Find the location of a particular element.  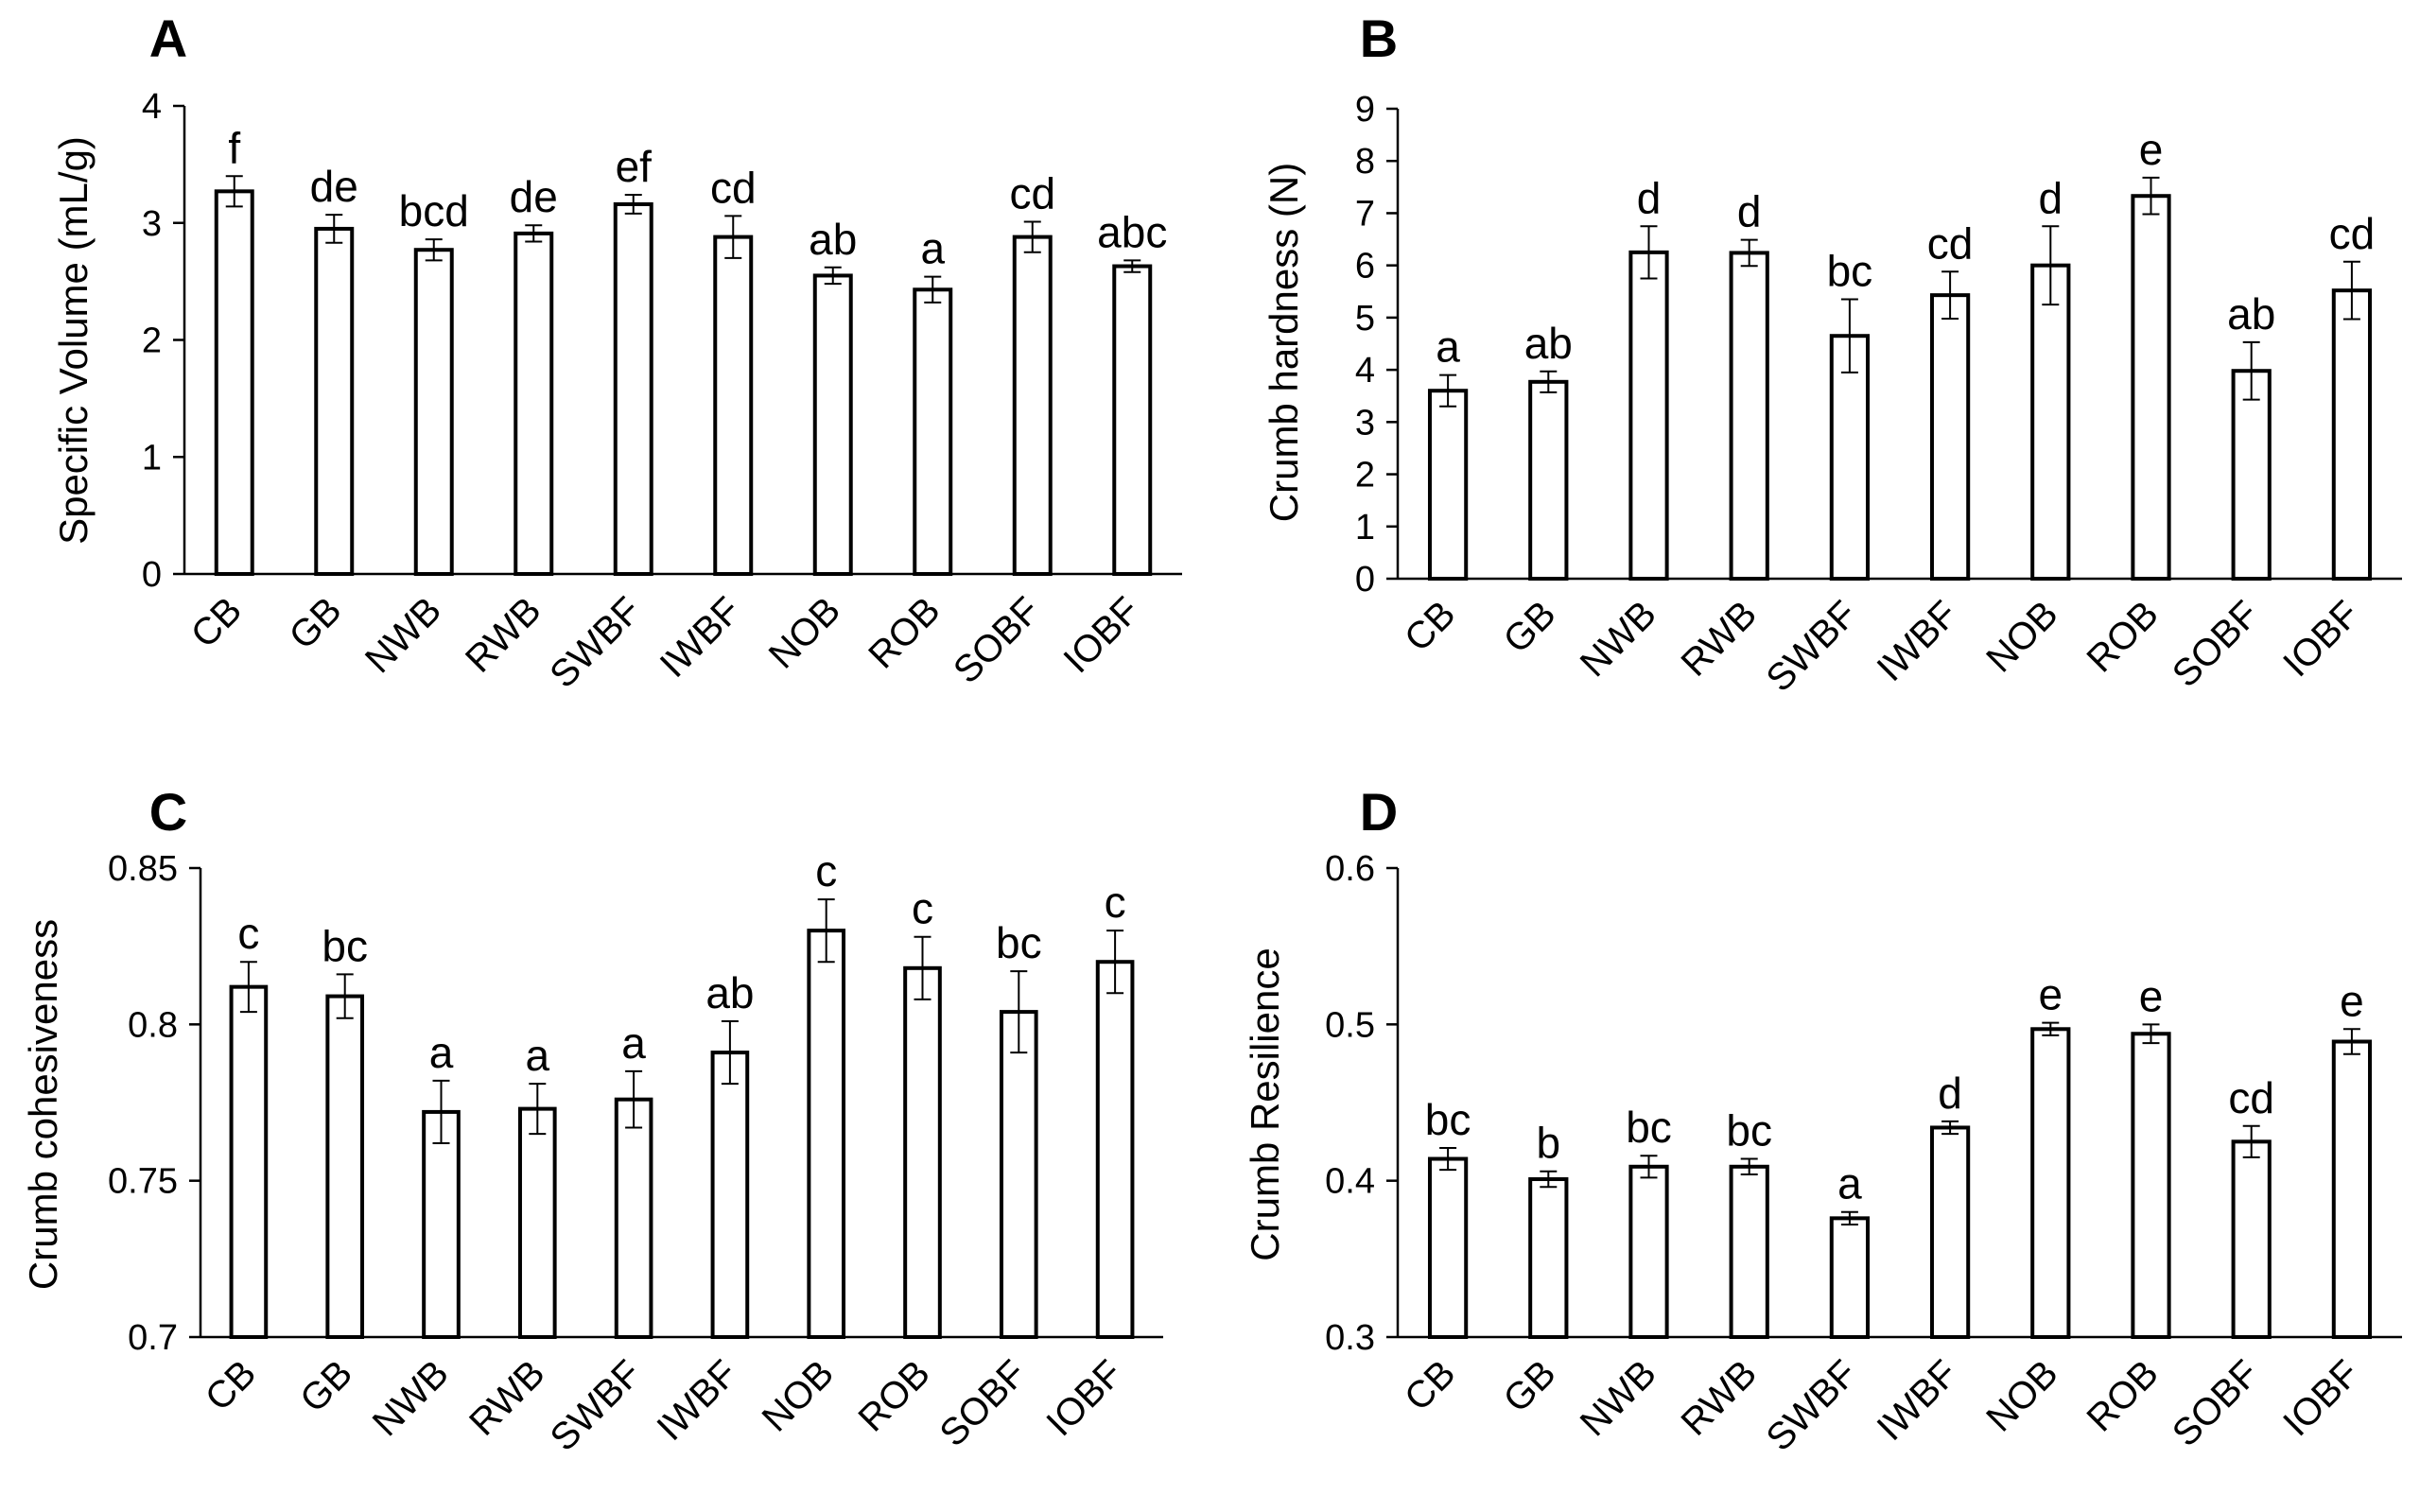

panel-d-bar-iwbf is located at coordinates (1950, 1232).